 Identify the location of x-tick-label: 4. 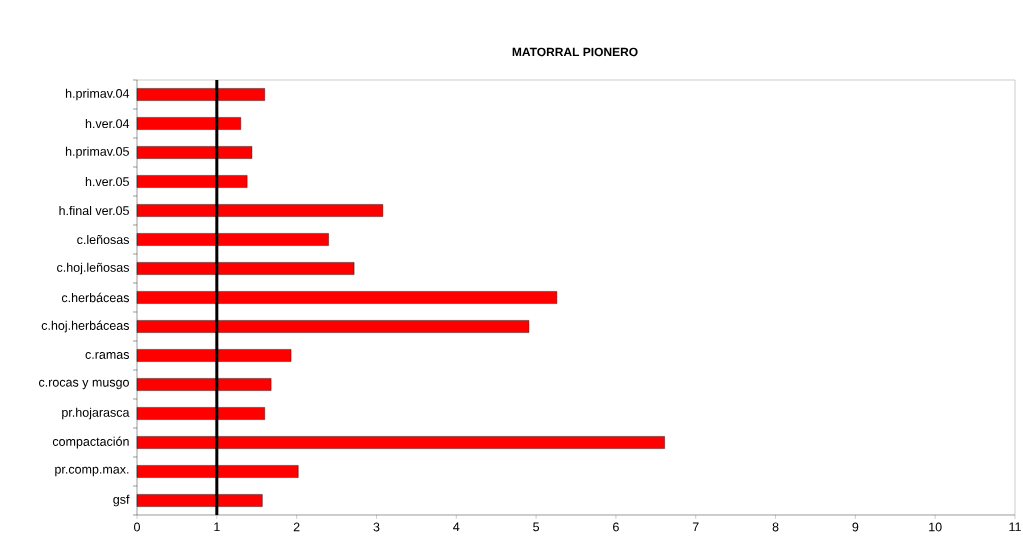
(456, 527).